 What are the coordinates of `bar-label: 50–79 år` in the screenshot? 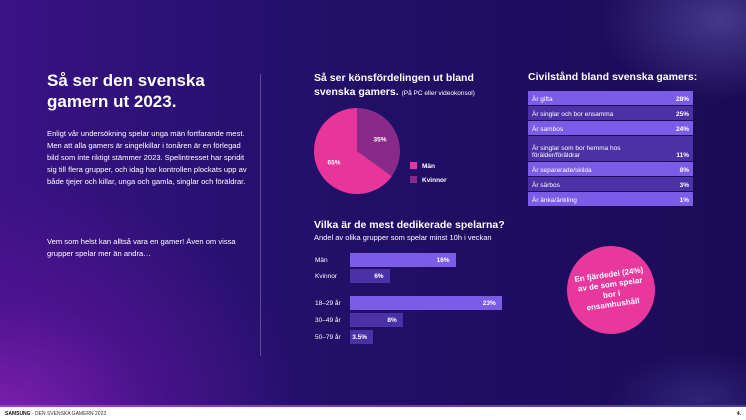 It's located at (328, 337).